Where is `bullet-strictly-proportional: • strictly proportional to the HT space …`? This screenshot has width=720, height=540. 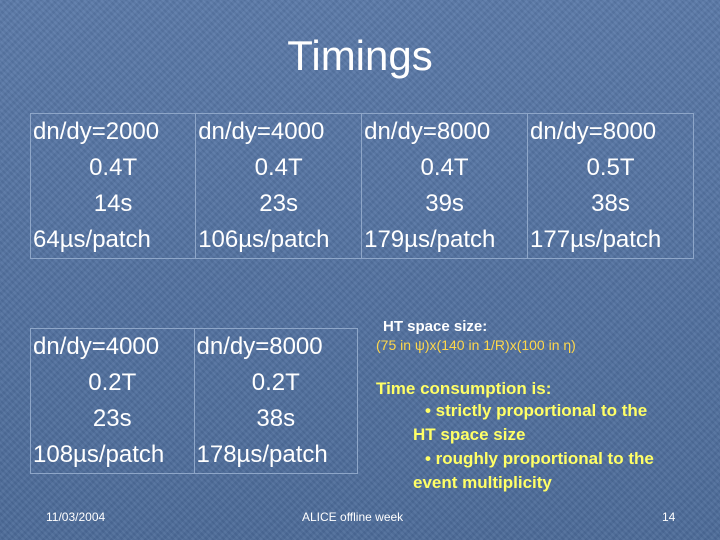 bullet-strictly-proportional: • strictly proportional to the HT space … is located at coordinates (560, 423).